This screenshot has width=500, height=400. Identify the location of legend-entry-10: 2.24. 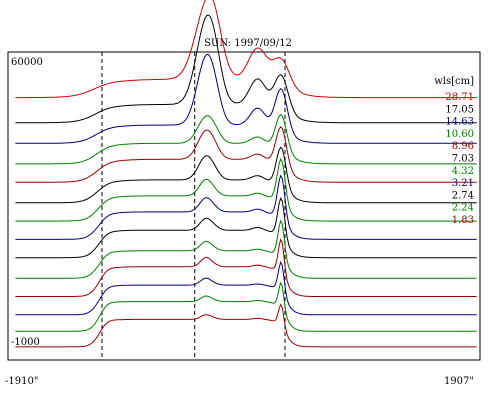
(463, 208).